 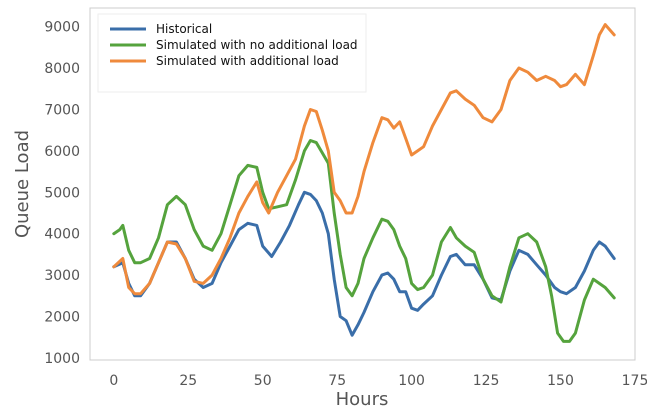 What do you see at coordinates (62, 28) in the screenshot?
I see `y-tick-label: 9000` at bounding box center [62, 28].